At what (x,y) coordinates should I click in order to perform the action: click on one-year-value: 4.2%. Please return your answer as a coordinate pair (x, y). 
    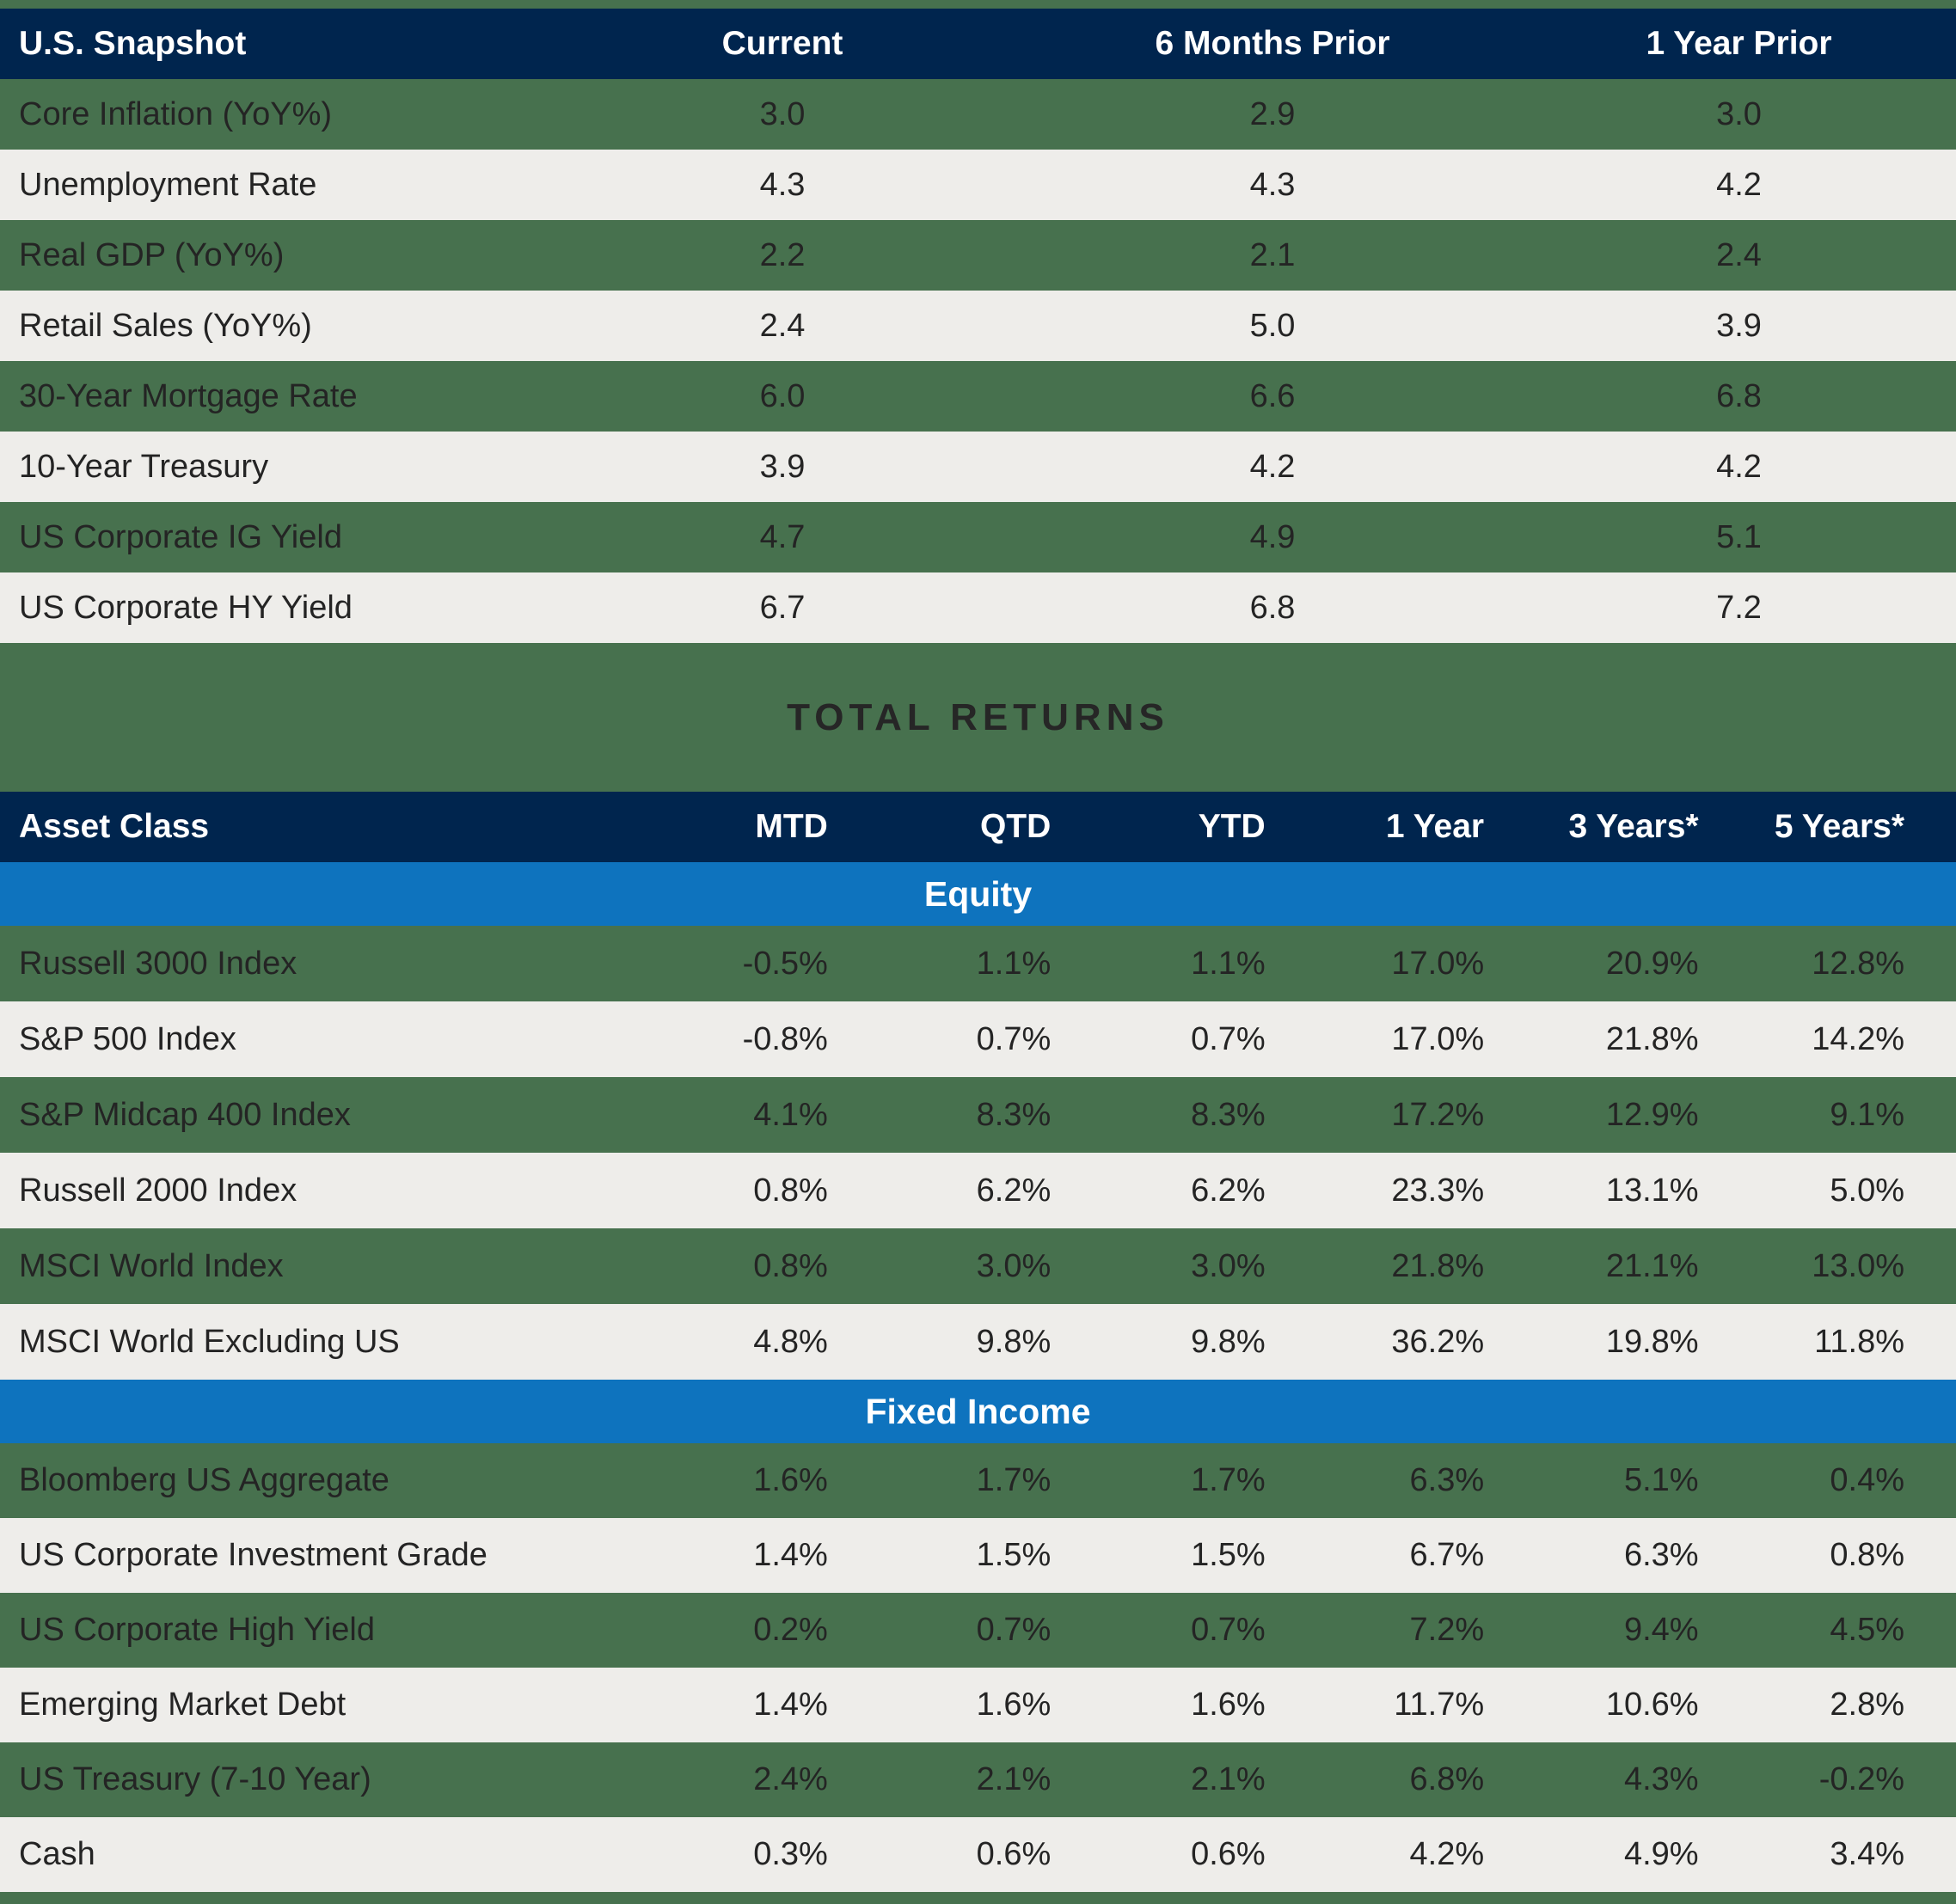
    Looking at the image, I should click on (1447, 1854).